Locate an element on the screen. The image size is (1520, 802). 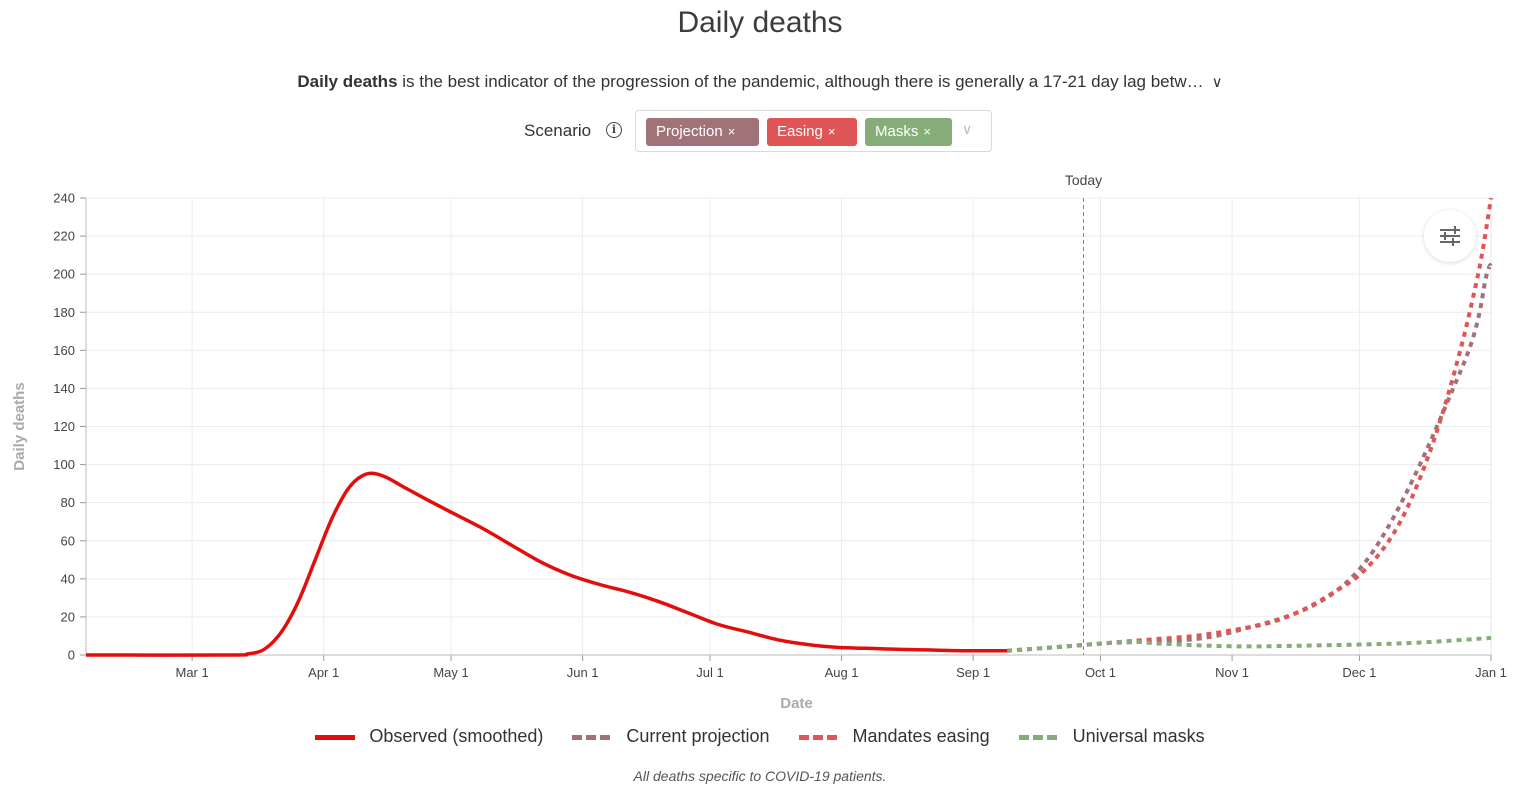
legend-item-projection: Current projection is located at coordinates (671, 736).